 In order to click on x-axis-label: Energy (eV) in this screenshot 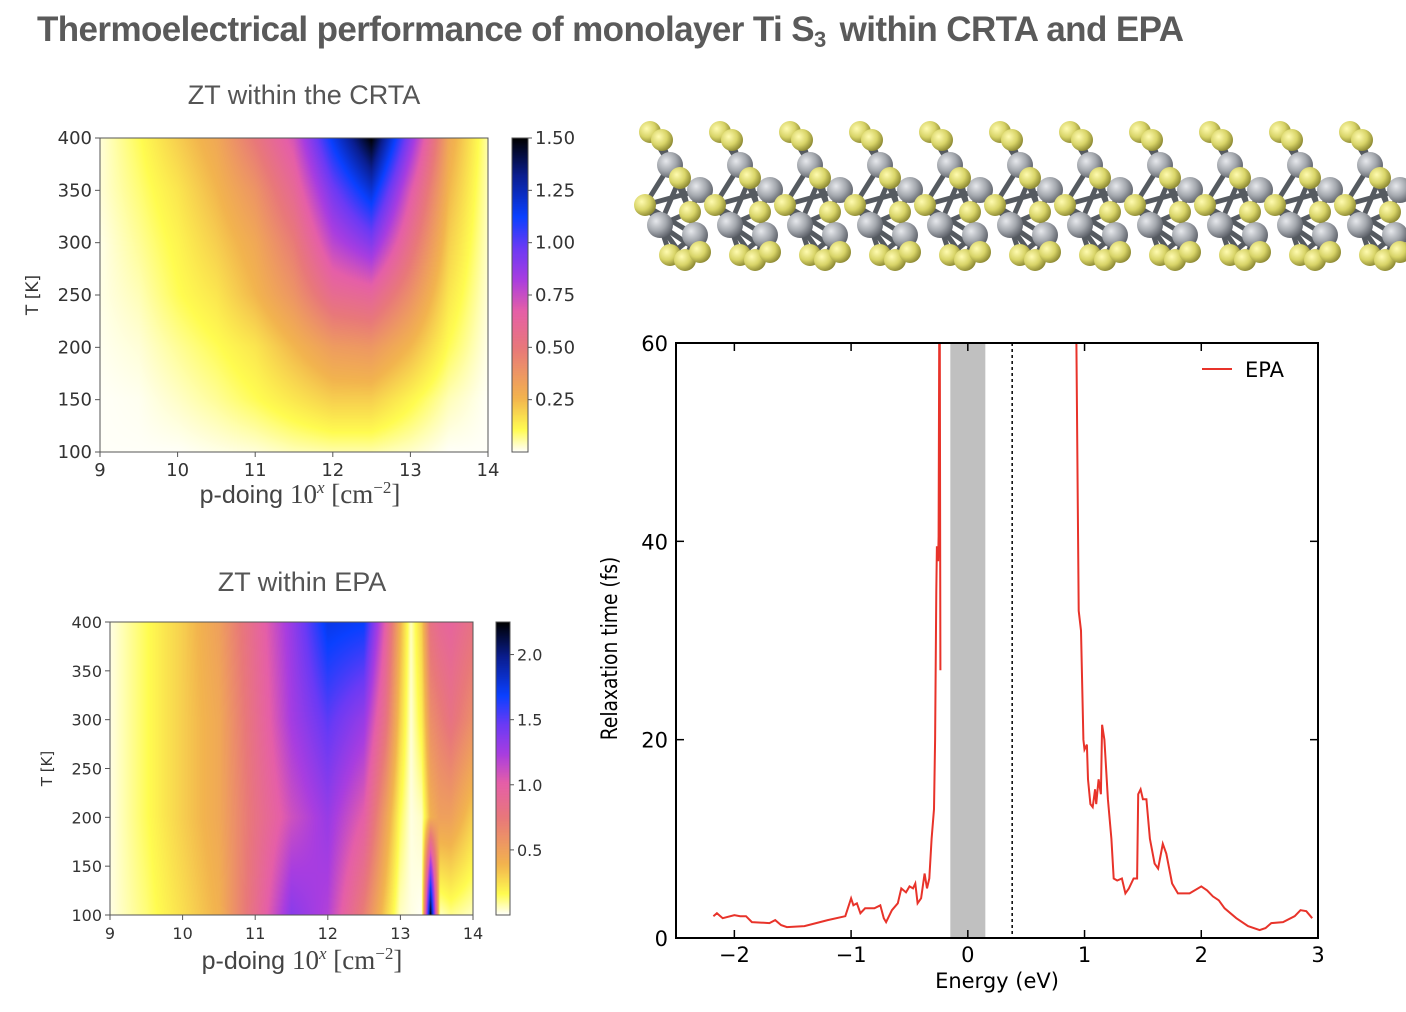, I will do `click(997, 981)`.